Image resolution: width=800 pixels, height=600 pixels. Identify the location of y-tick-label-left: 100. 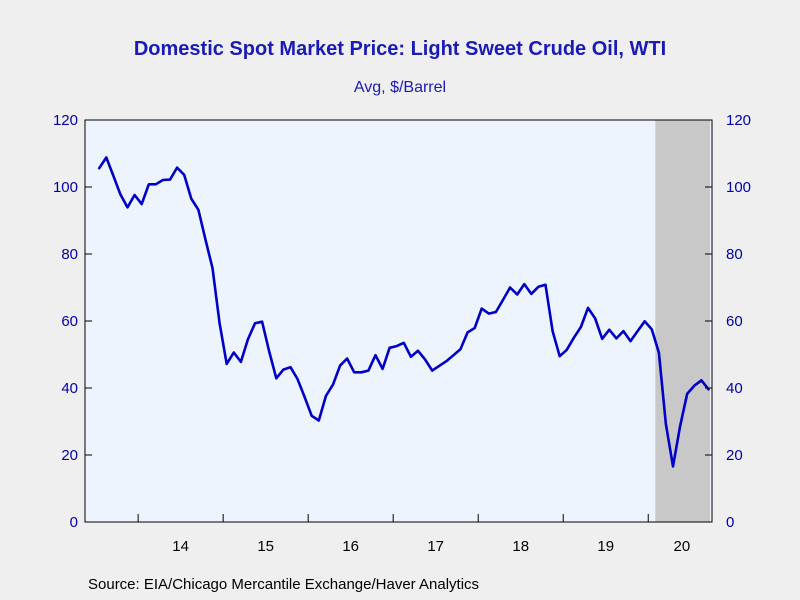
(65, 187).